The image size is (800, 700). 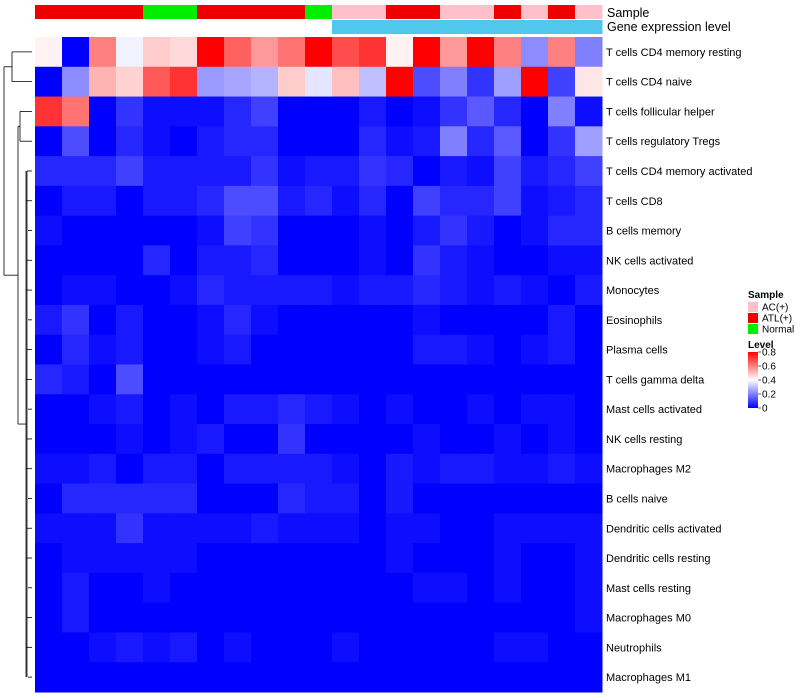 I want to click on row-label: Macrophages M1, so click(x=648, y=678).